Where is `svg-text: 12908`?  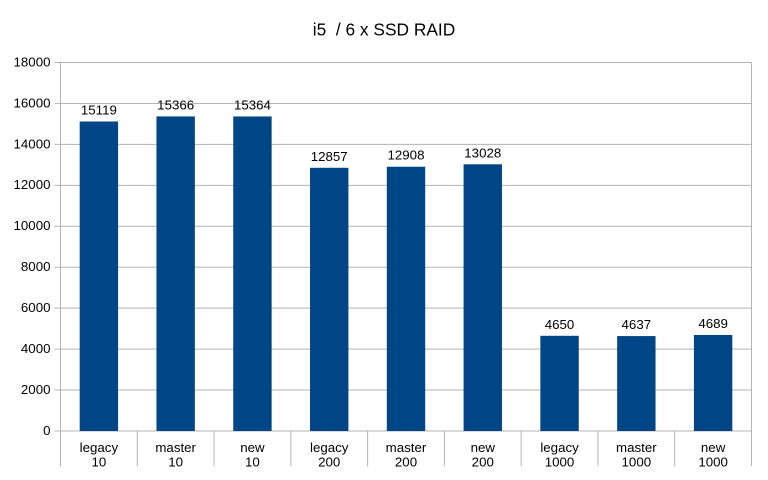 svg-text: 12908 is located at coordinates (406, 155).